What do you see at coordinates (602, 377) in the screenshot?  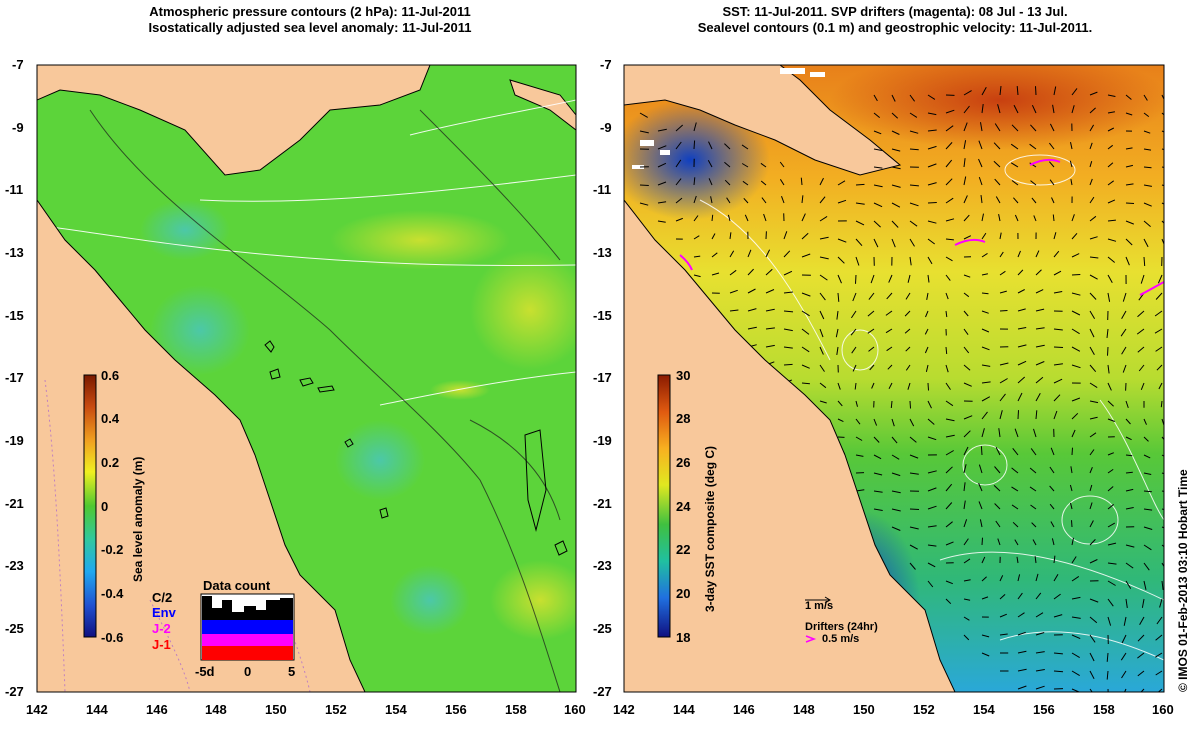 I see `right-lat-tick: -17` at bounding box center [602, 377].